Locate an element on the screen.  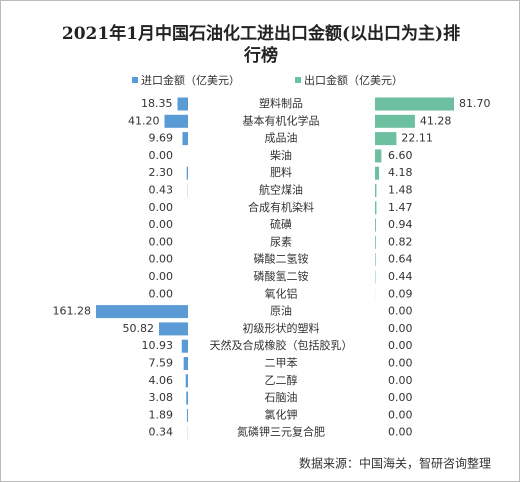
import-value-label: 7.59 is located at coordinates (161, 363).